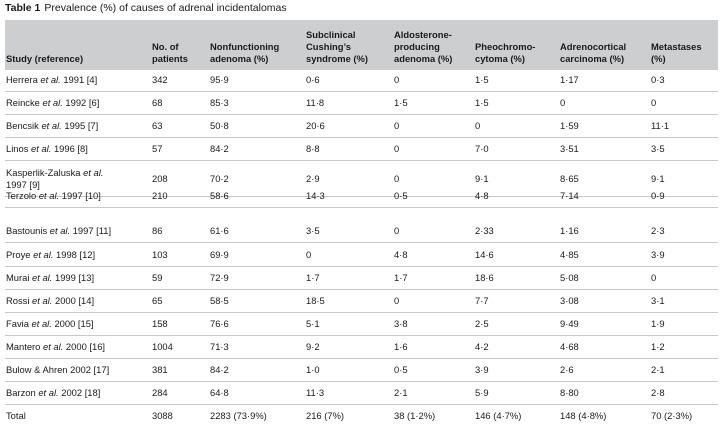 This screenshot has height=426, width=723. I want to click on study-reference: Murai et al. 1999 [13], so click(50, 277).